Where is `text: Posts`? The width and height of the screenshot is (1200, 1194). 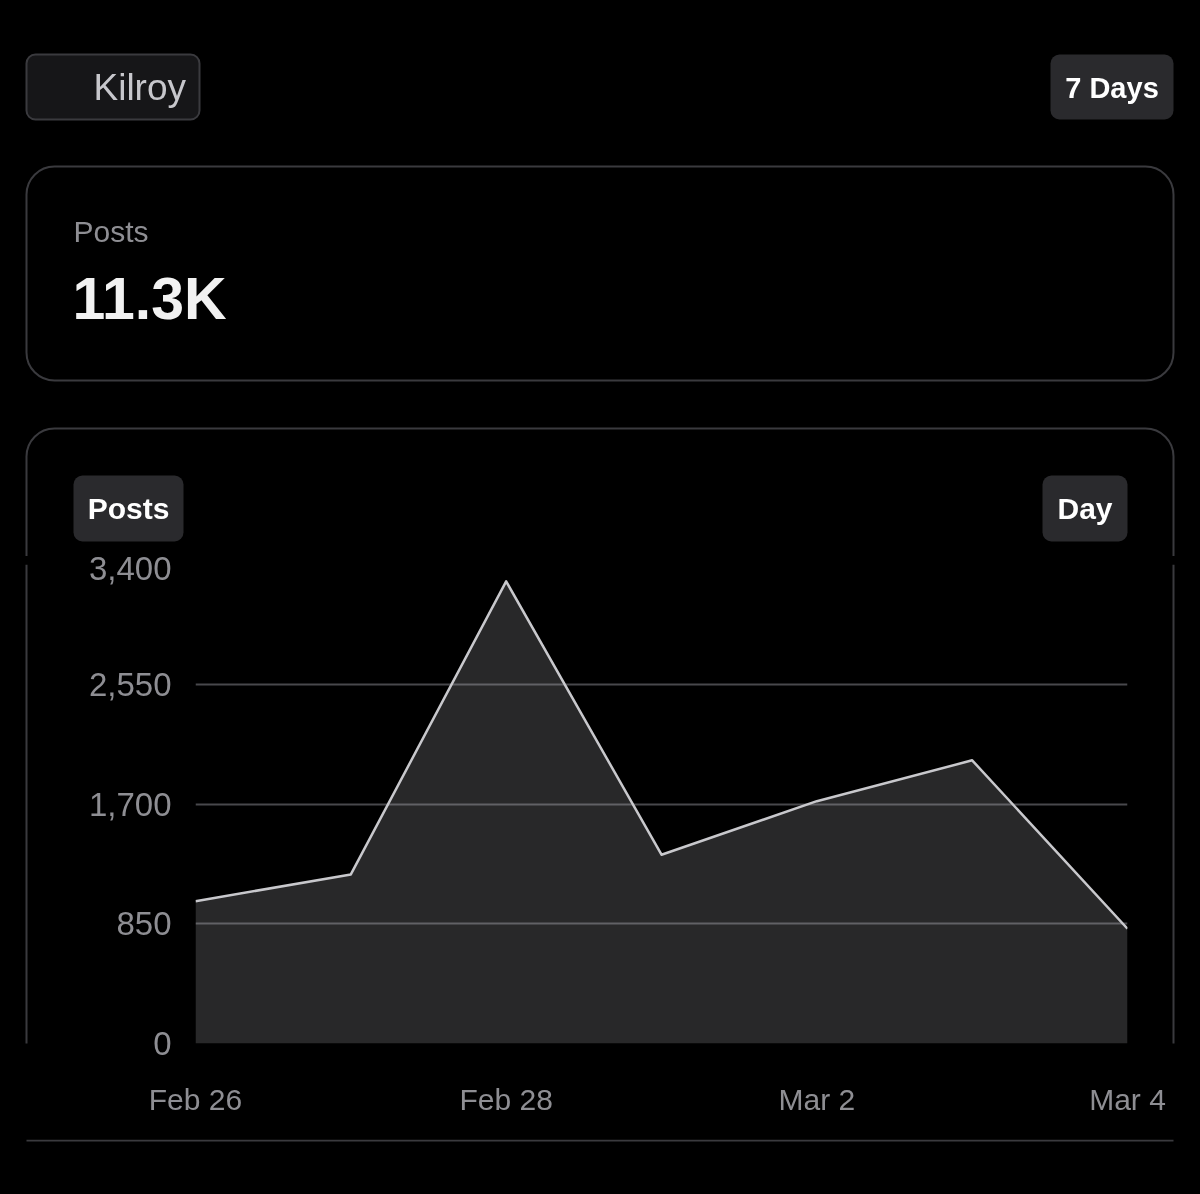
text: Posts is located at coordinates (128, 508).